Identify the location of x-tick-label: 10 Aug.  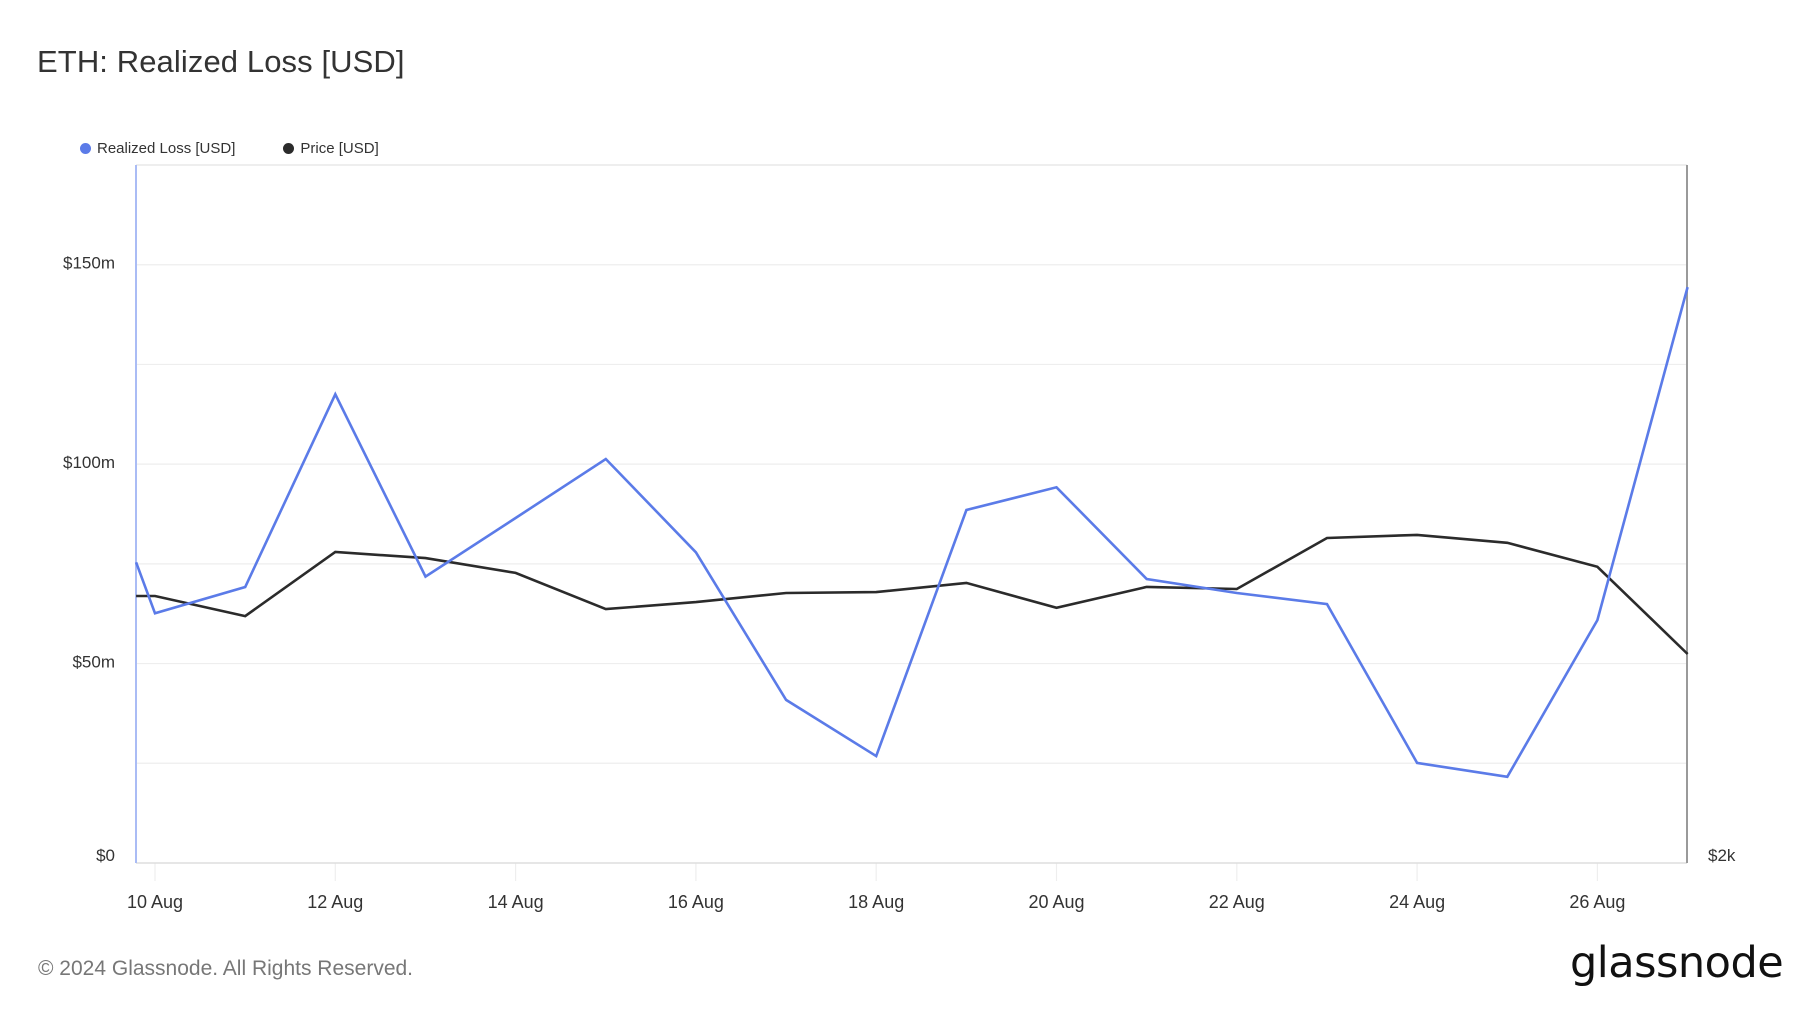
(155, 902).